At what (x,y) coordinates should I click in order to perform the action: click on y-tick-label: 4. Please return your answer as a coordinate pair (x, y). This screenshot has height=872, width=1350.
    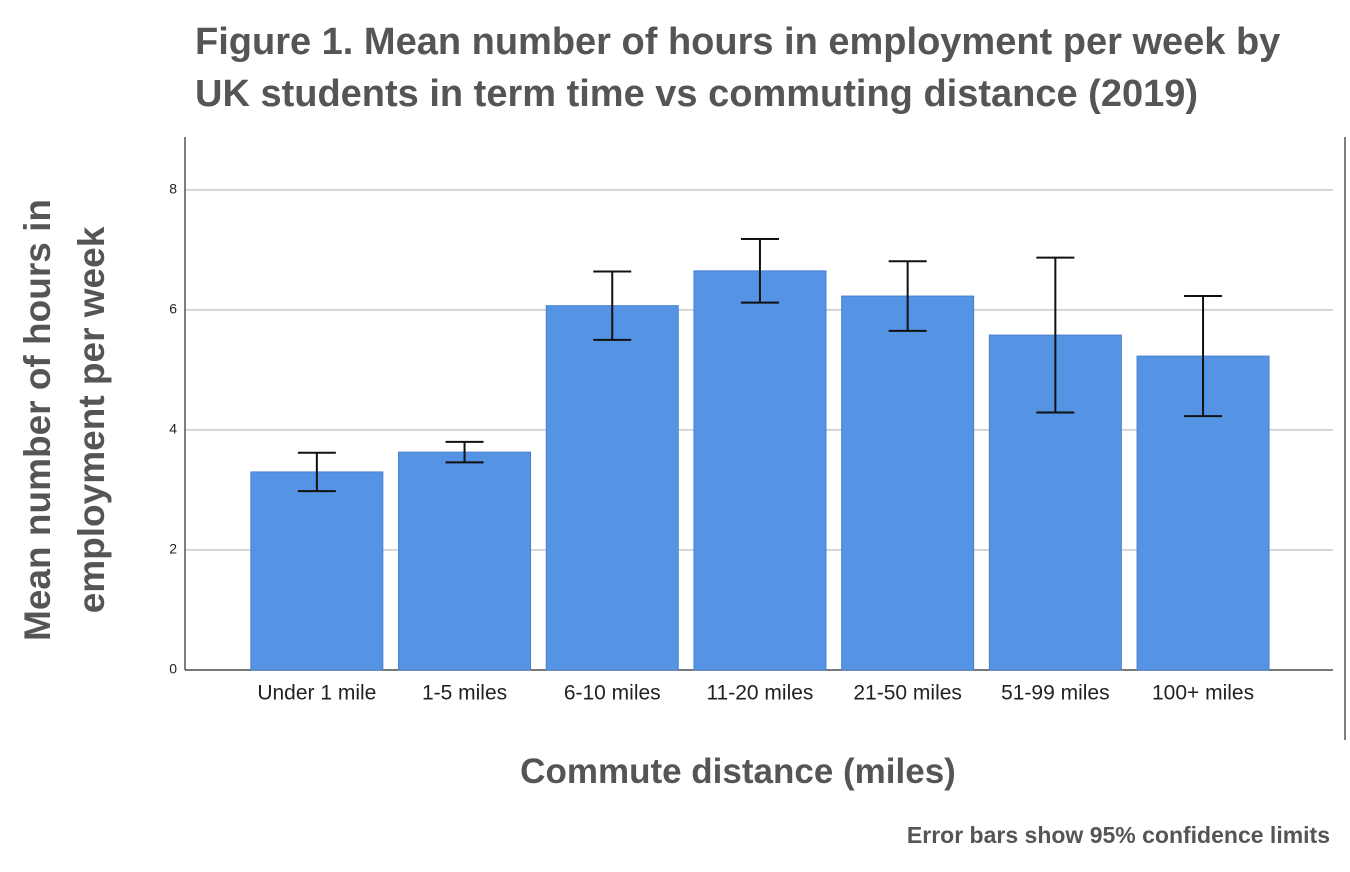
    Looking at the image, I should click on (173, 429).